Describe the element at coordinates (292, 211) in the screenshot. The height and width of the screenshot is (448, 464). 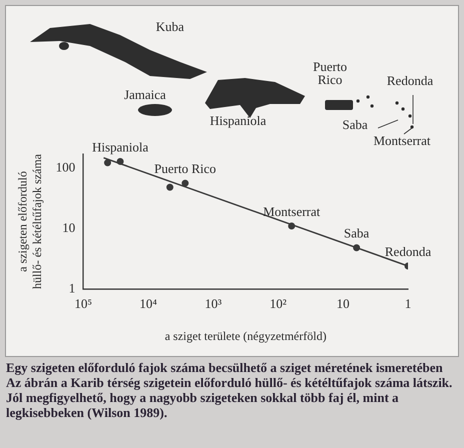
I see `annotation: Montserrat` at that location.